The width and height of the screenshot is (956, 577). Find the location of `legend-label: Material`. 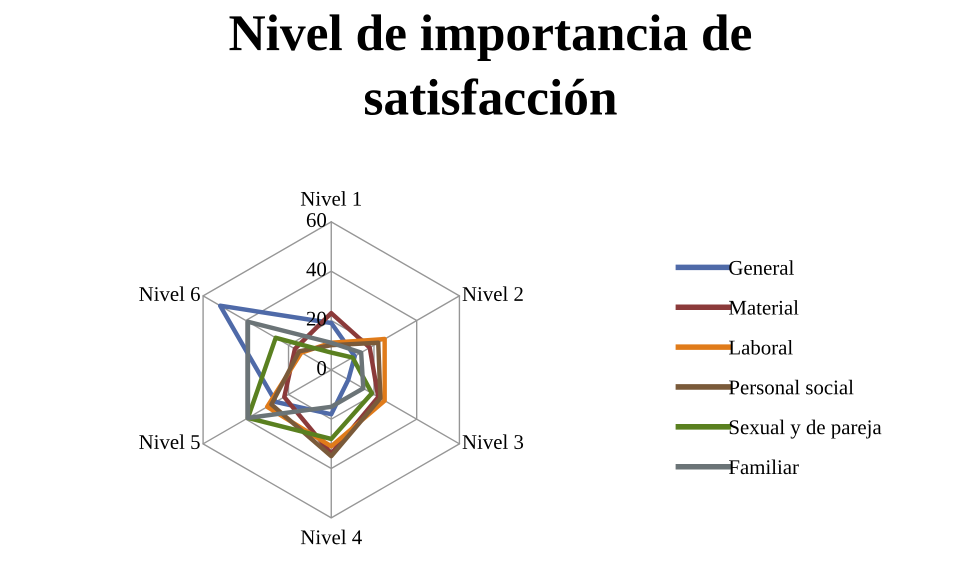

legend-label: Material is located at coordinates (763, 307).